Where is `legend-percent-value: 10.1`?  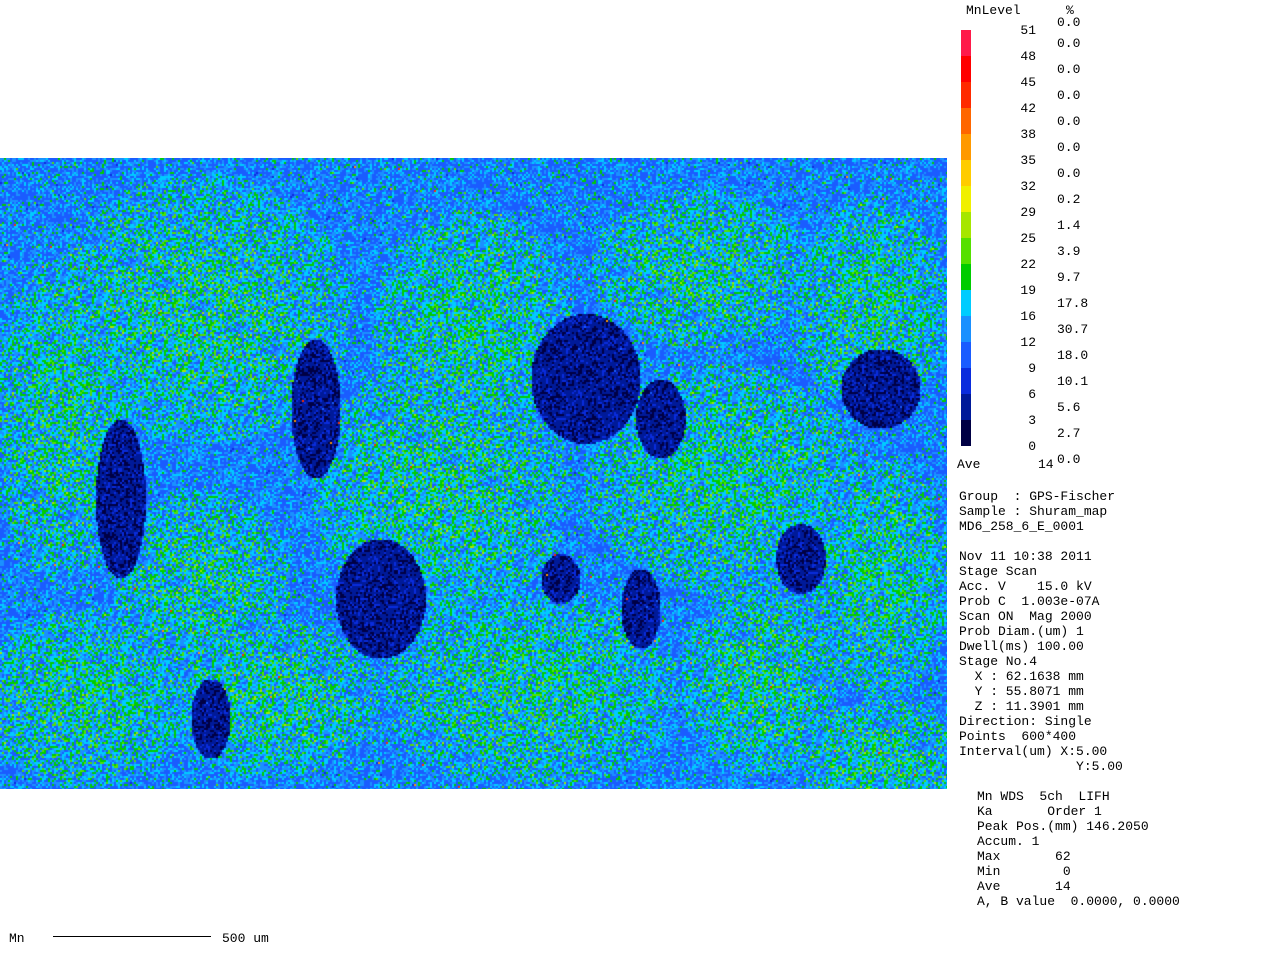 legend-percent-value: 10.1 is located at coordinates (1073, 381).